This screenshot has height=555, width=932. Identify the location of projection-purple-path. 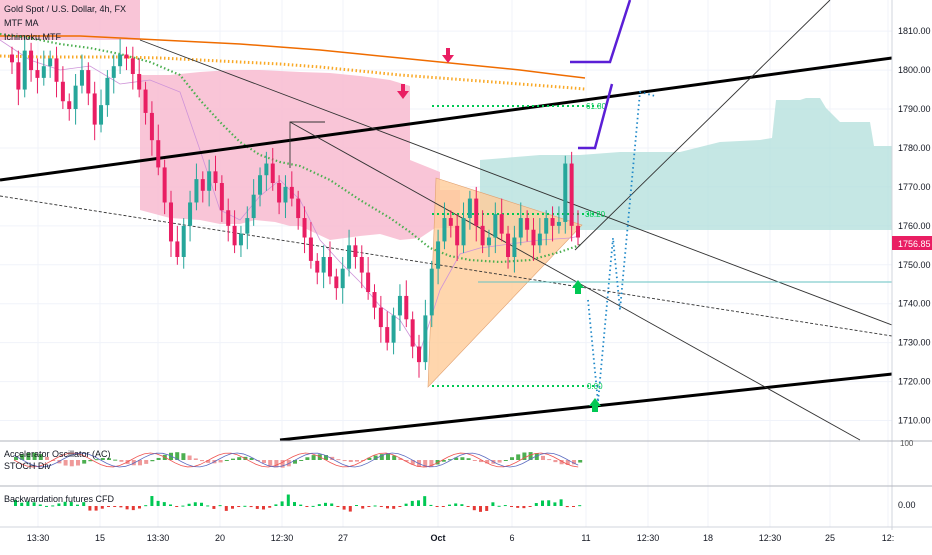
(596, 116).